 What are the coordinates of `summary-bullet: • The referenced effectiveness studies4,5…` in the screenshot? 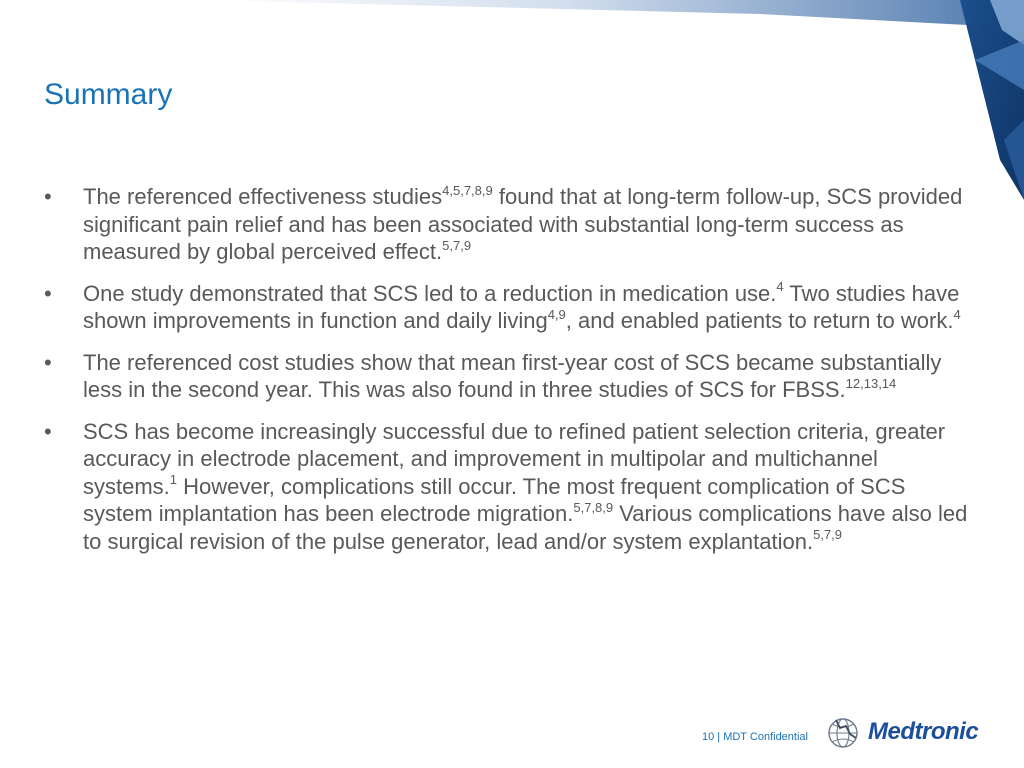 It's located at (509, 224).